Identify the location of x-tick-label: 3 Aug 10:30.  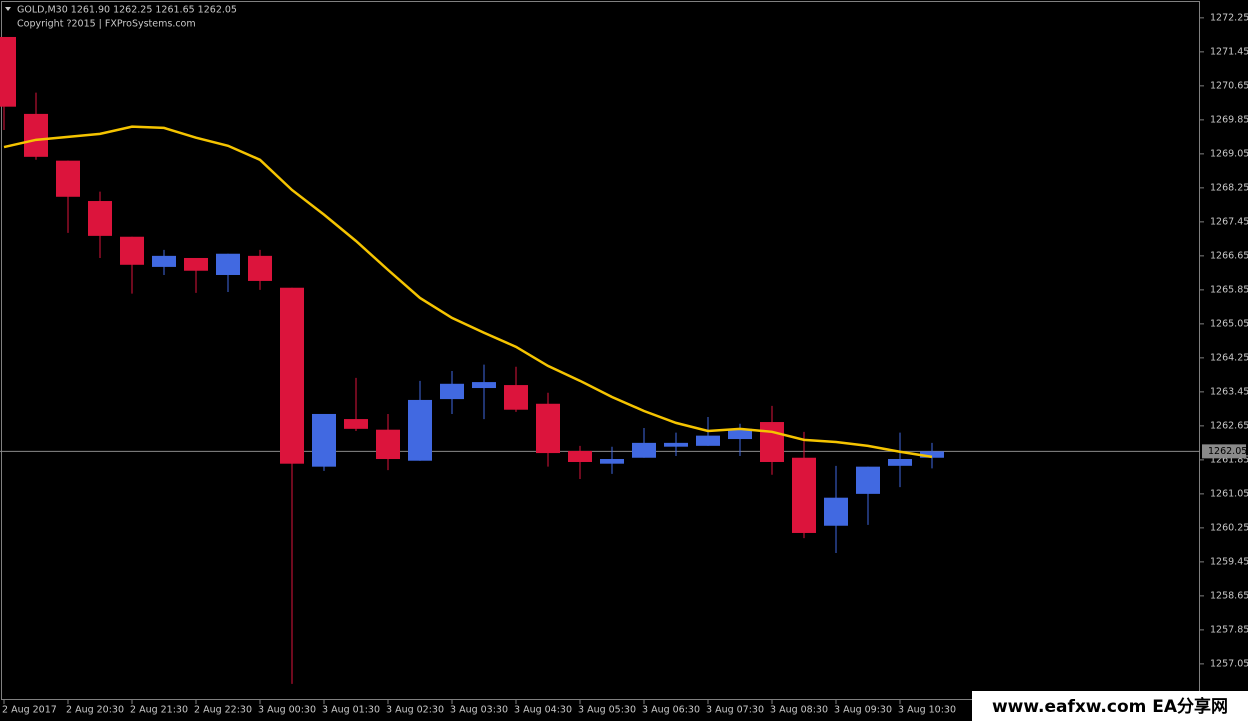
(927, 710).